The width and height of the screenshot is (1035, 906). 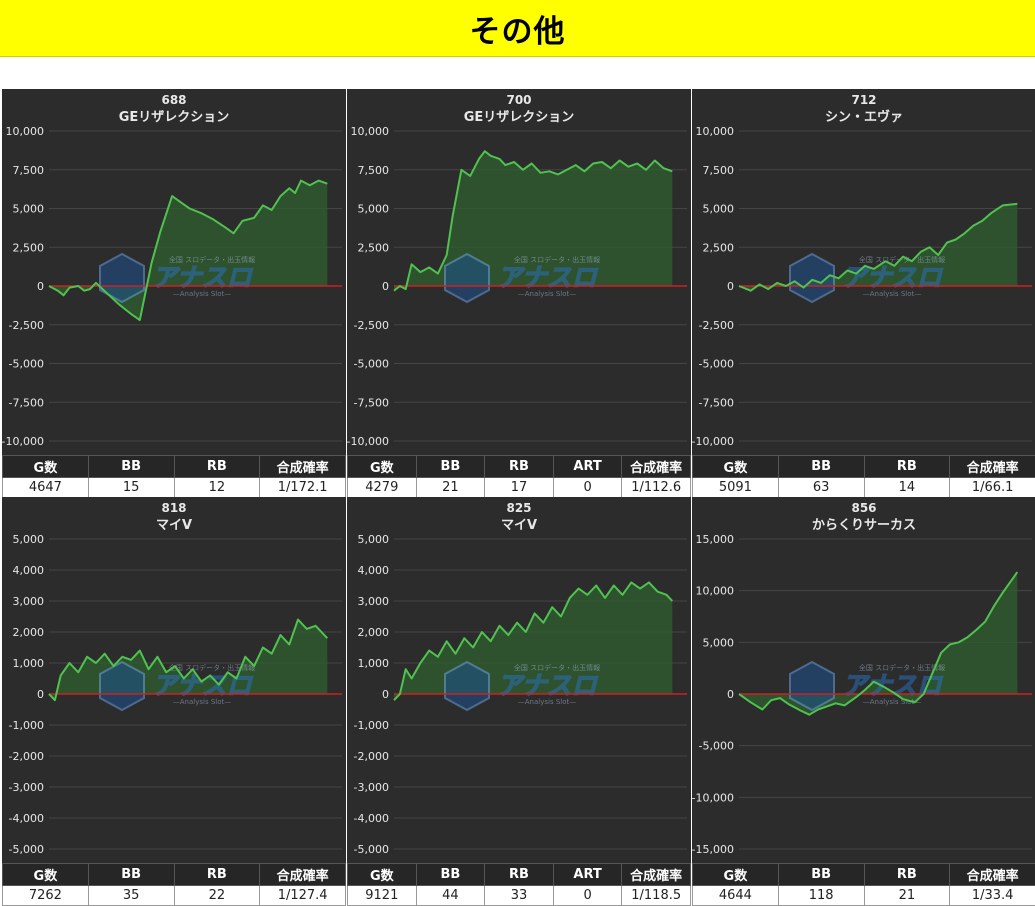 What do you see at coordinates (519, 525) in the screenshot?
I see `chart-machine-name: マイV` at bounding box center [519, 525].